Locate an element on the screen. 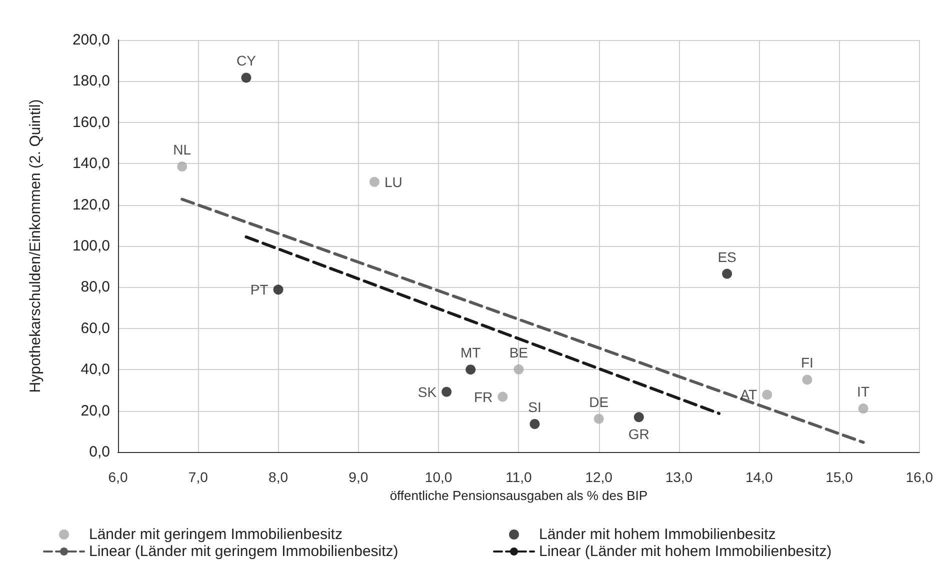 The width and height of the screenshot is (944, 574). legend-label: Linear (Länder mit hohem Immobilienbesitz) is located at coordinates (685, 551).